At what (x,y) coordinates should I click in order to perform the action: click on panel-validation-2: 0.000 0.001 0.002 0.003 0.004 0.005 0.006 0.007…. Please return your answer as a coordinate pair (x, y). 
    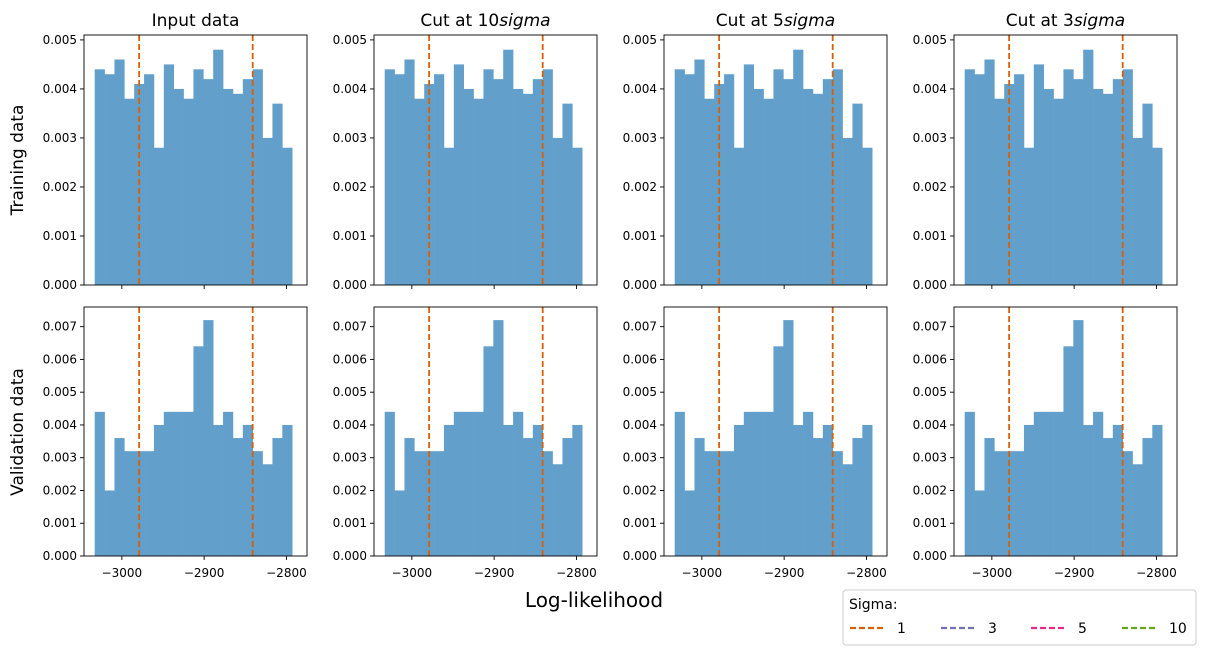
    Looking at the image, I should click on (755, 443).